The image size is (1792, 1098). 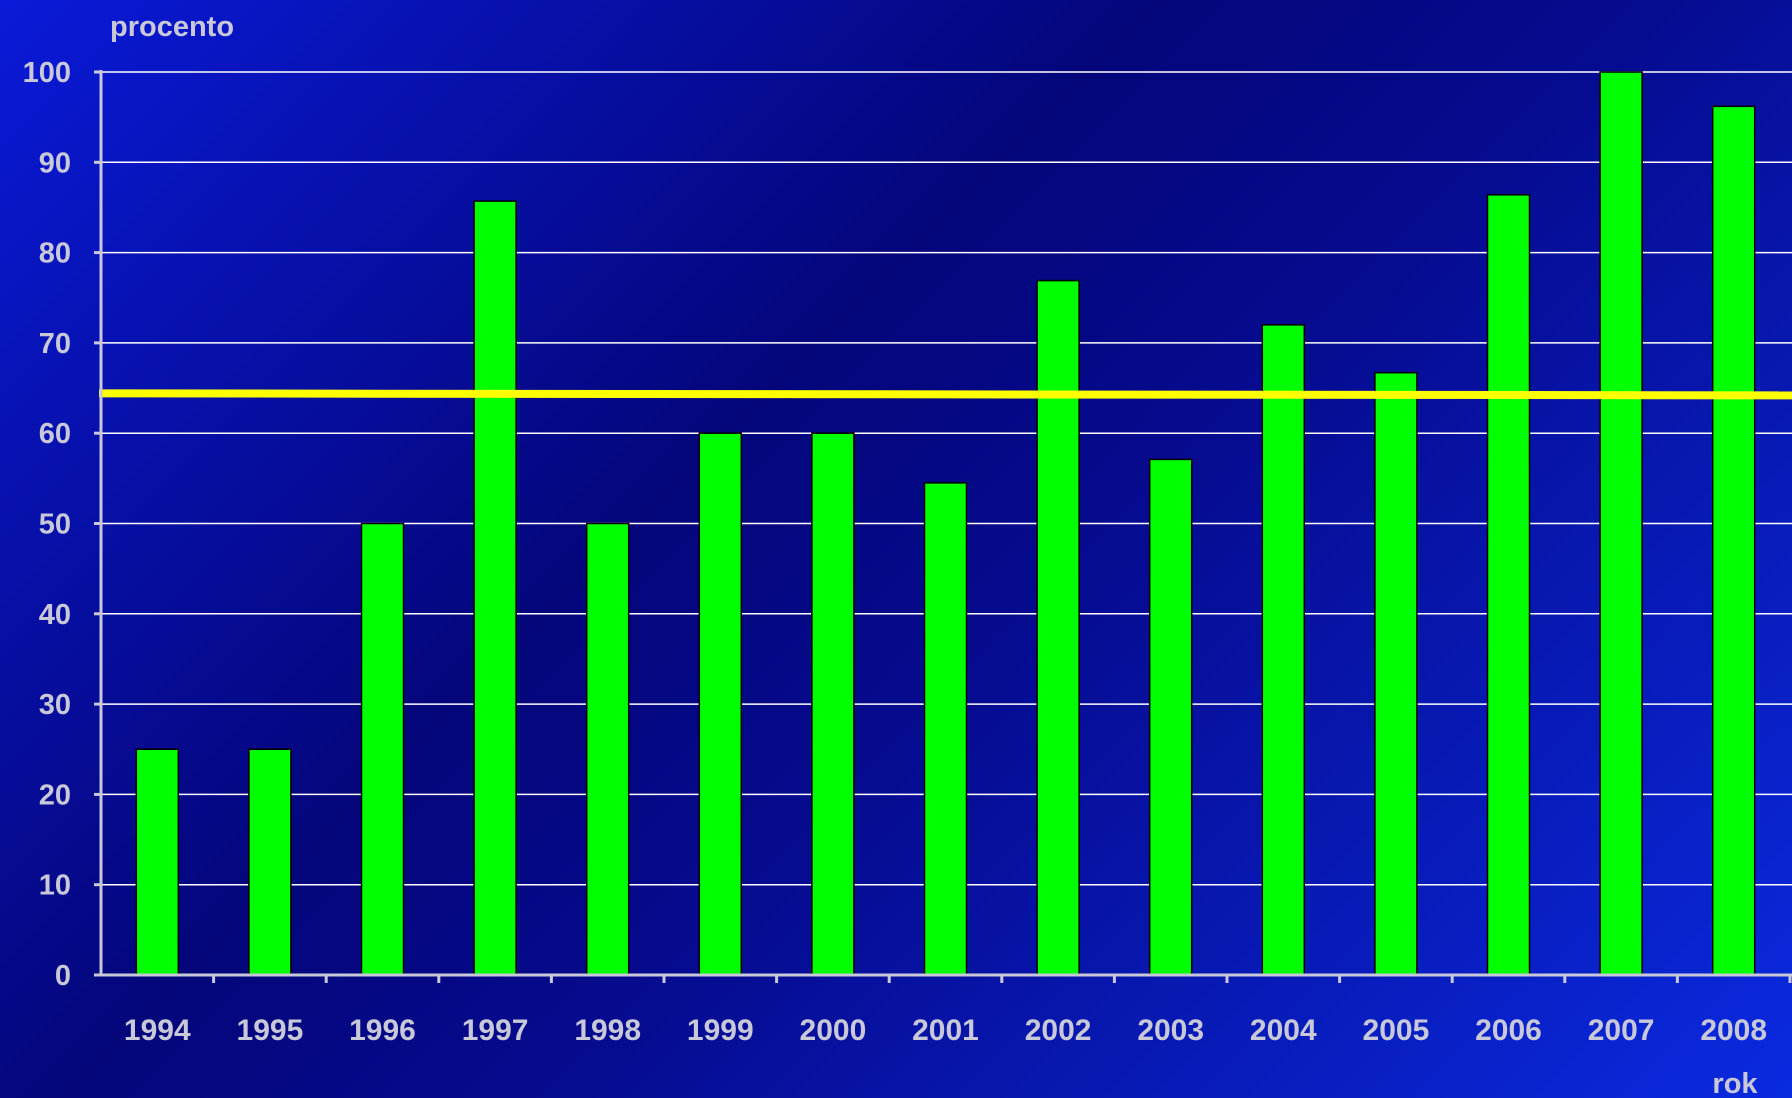 What do you see at coordinates (157, 862) in the screenshot?
I see `bar-1994` at bounding box center [157, 862].